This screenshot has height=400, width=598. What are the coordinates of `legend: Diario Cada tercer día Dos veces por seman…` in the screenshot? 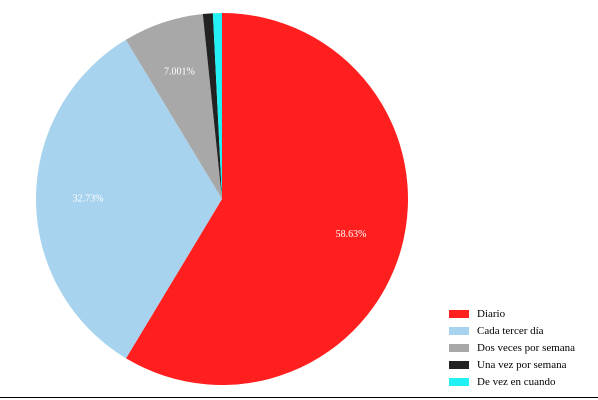 It's located at (512, 347).